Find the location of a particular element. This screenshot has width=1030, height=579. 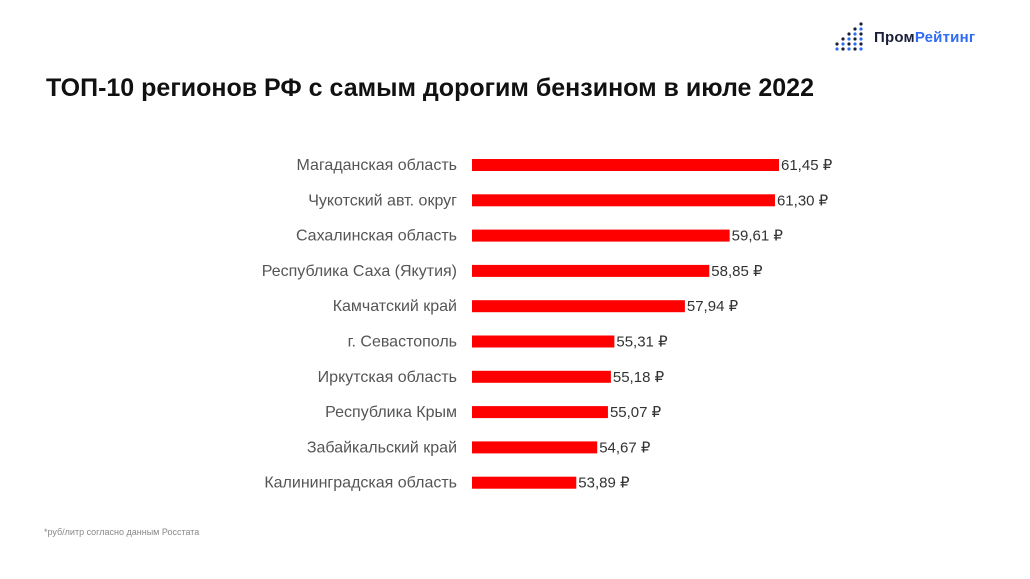

value-label: 61,30 ₽ is located at coordinates (803, 200).